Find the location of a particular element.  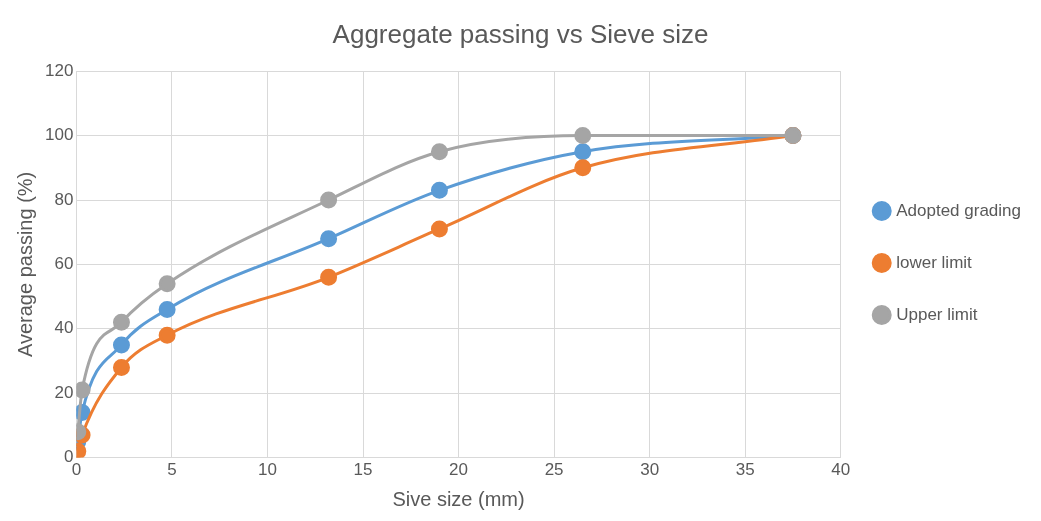

x-tick-label: 25 is located at coordinates (554, 470).